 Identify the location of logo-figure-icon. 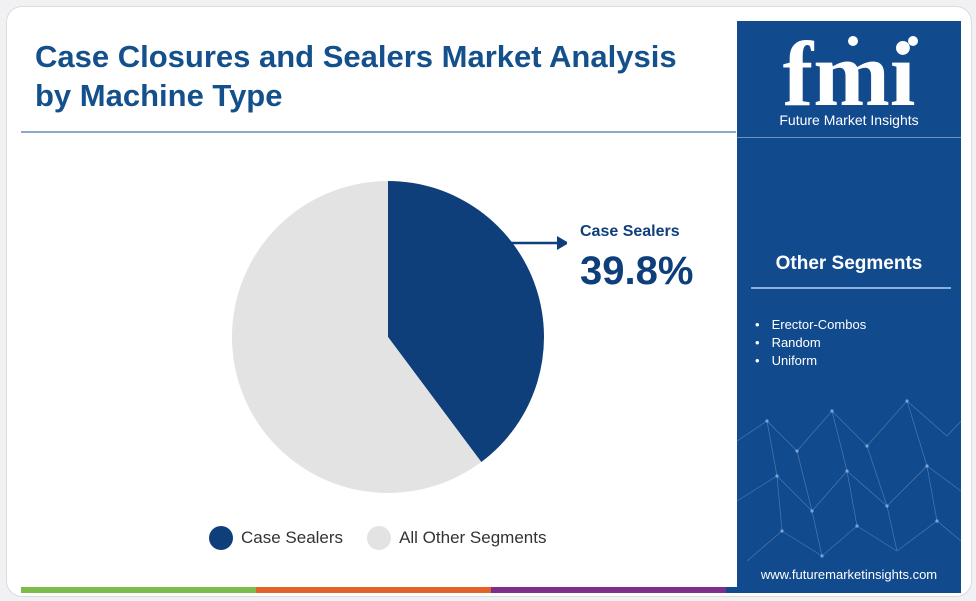
(853, 41).